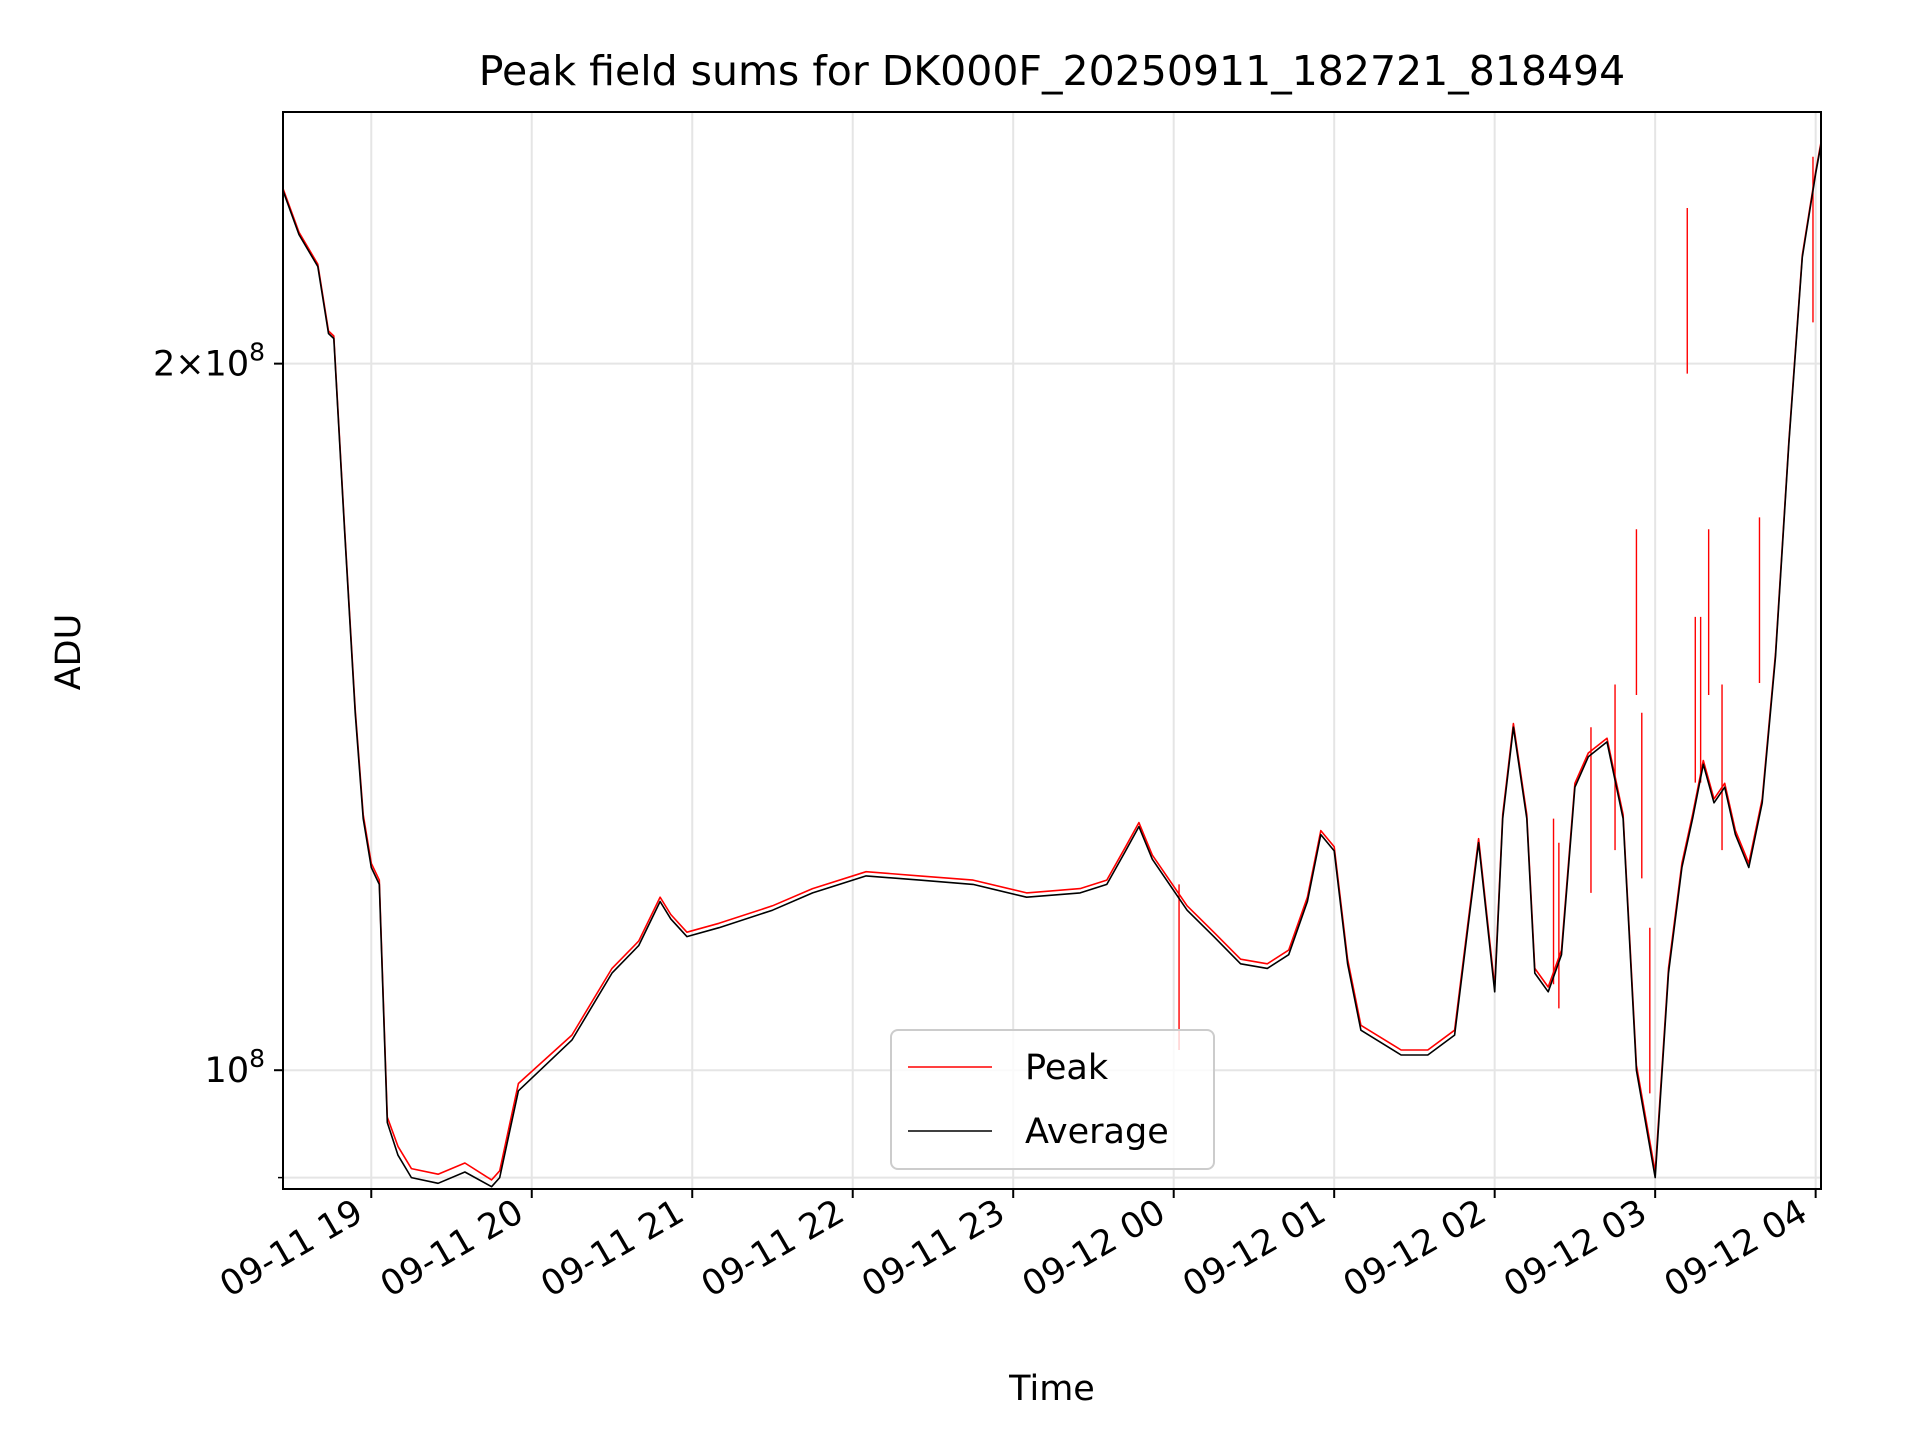 The image size is (1920, 1440). Describe the element at coordinates (1067, 1068) in the screenshot. I see `legend-peak-label: Peak` at that location.